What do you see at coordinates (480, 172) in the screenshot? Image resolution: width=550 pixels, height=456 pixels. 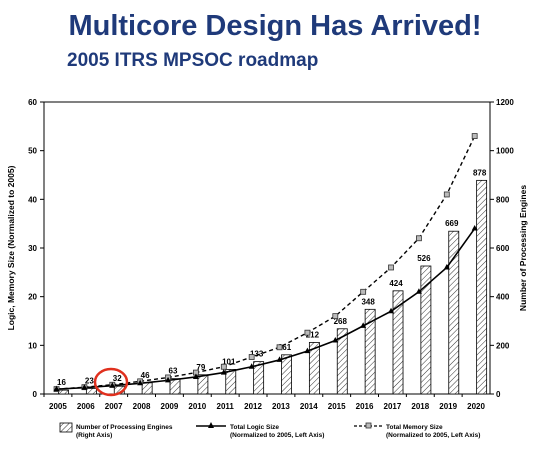 I see `bar-value-label: 878` at bounding box center [480, 172].